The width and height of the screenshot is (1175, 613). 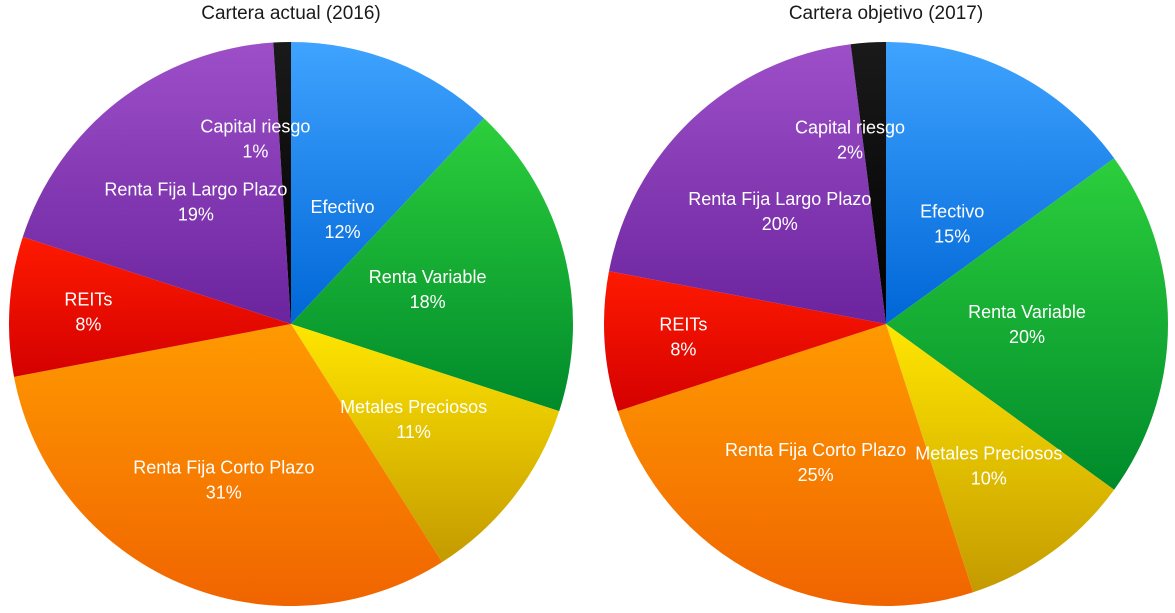 I want to click on slice-label-renta-fija-largo-plazo: Renta Fija Largo Plazo 20%, so click(x=779, y=211).